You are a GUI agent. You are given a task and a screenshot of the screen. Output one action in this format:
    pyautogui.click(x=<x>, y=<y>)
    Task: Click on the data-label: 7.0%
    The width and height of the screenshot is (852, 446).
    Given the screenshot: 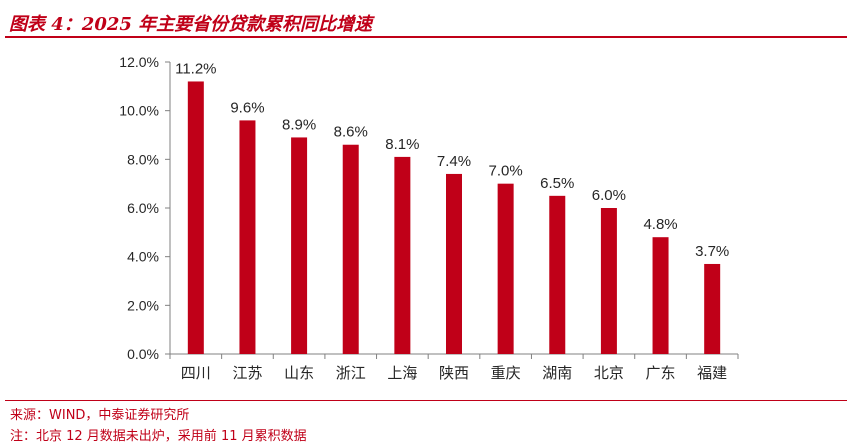 What is the action you would take?
    pyautogui.click(x=506, y=171)
    